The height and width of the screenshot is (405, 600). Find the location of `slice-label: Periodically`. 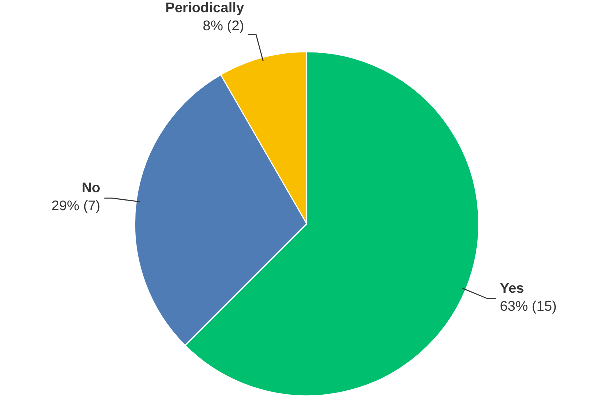

slice-label: Periodically is located at coordinates (205, 8).